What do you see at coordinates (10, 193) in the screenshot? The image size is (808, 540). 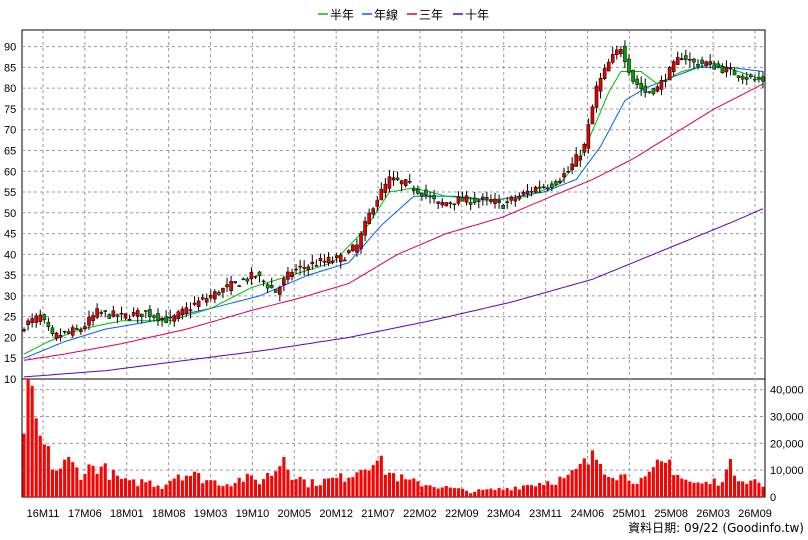 I see `price-tick-label: 55` at bounding box center [10, 193].